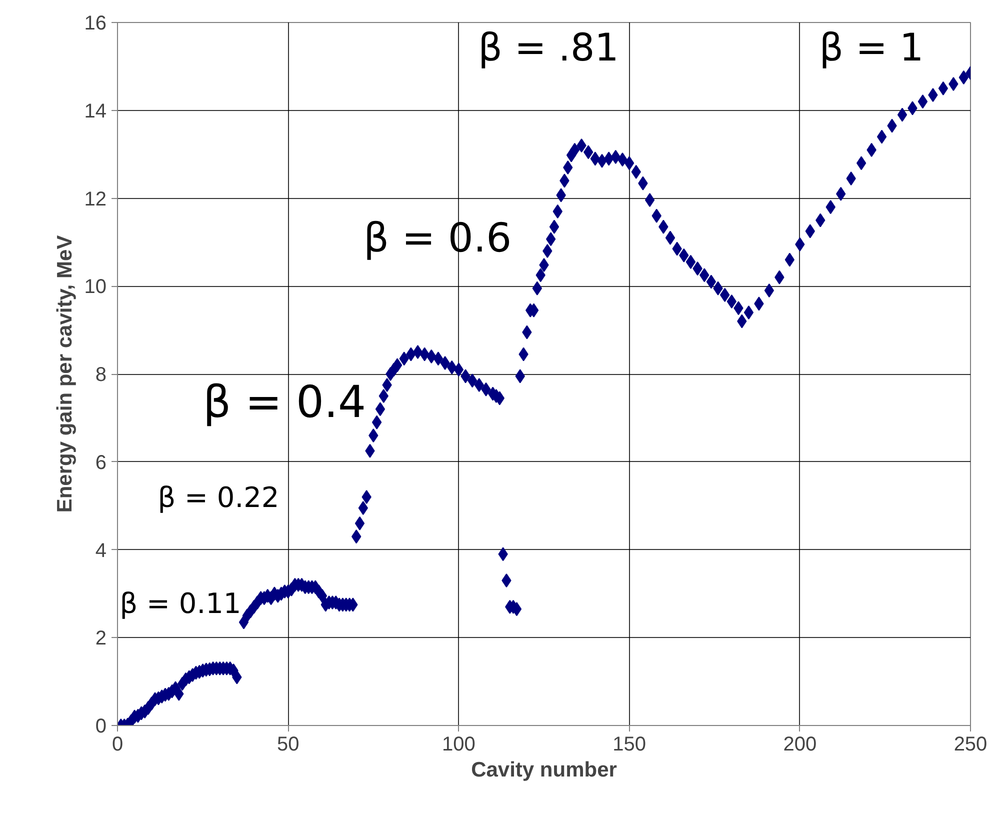  What do you see at coordinates (95, 23) in the screenshot?
I see `y-tick-label: 16` at bounding box center [95, 23].